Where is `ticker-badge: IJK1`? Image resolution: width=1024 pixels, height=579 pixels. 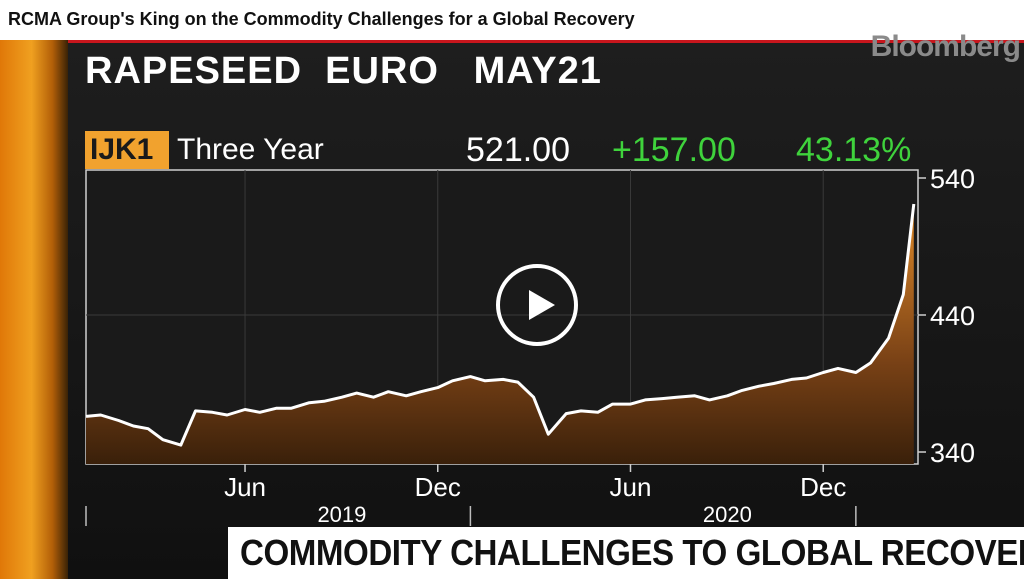
ticker-badge: IJK1 is located at coordinates (127, 150).